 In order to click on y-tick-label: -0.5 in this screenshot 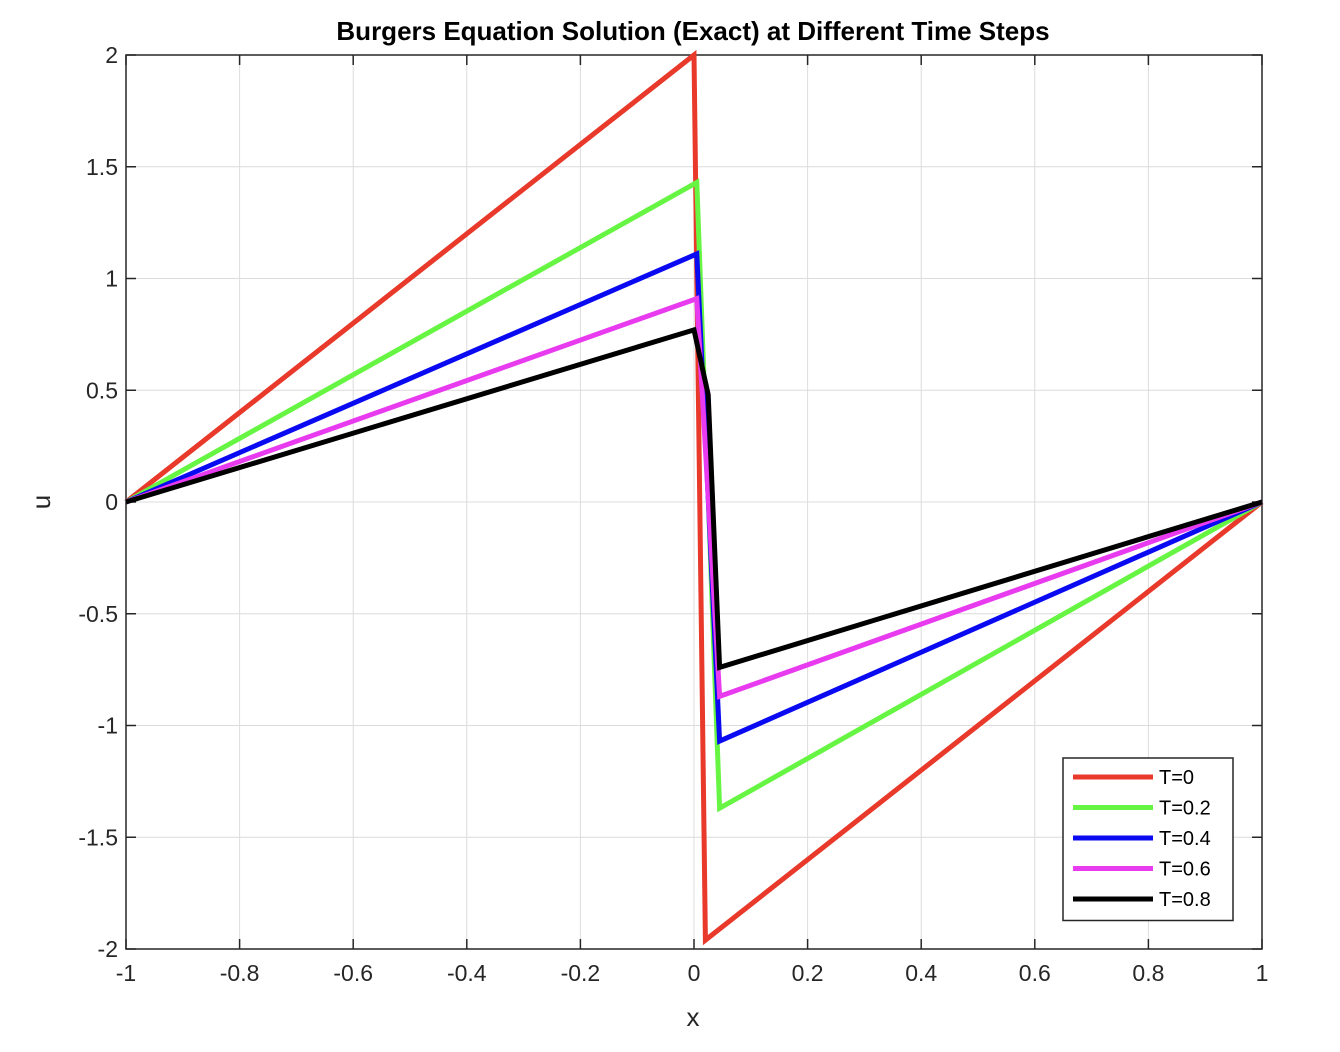, I will do `click(98, 614)`.